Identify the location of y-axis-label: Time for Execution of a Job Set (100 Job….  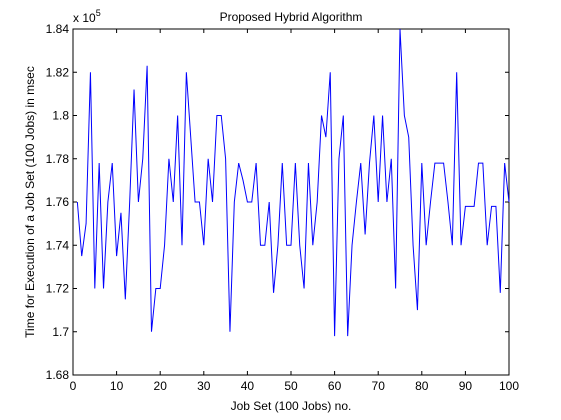
(30, 202).